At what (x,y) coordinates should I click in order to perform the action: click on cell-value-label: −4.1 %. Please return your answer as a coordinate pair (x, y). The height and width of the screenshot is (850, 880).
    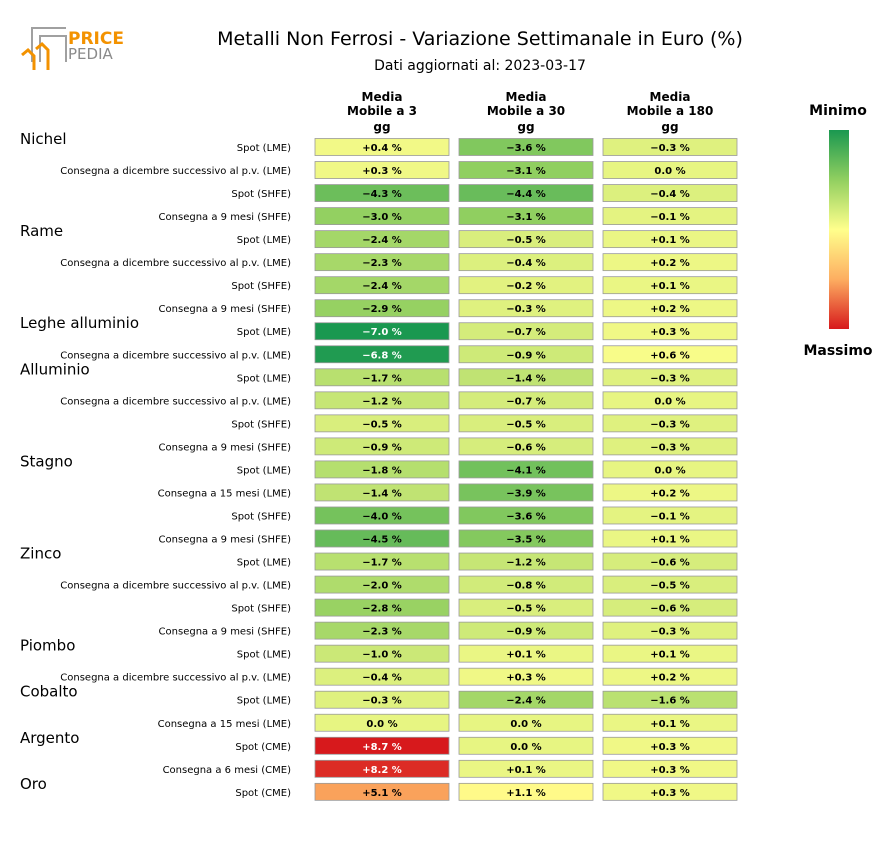
    Looking at the image, I should click on (526, 470).